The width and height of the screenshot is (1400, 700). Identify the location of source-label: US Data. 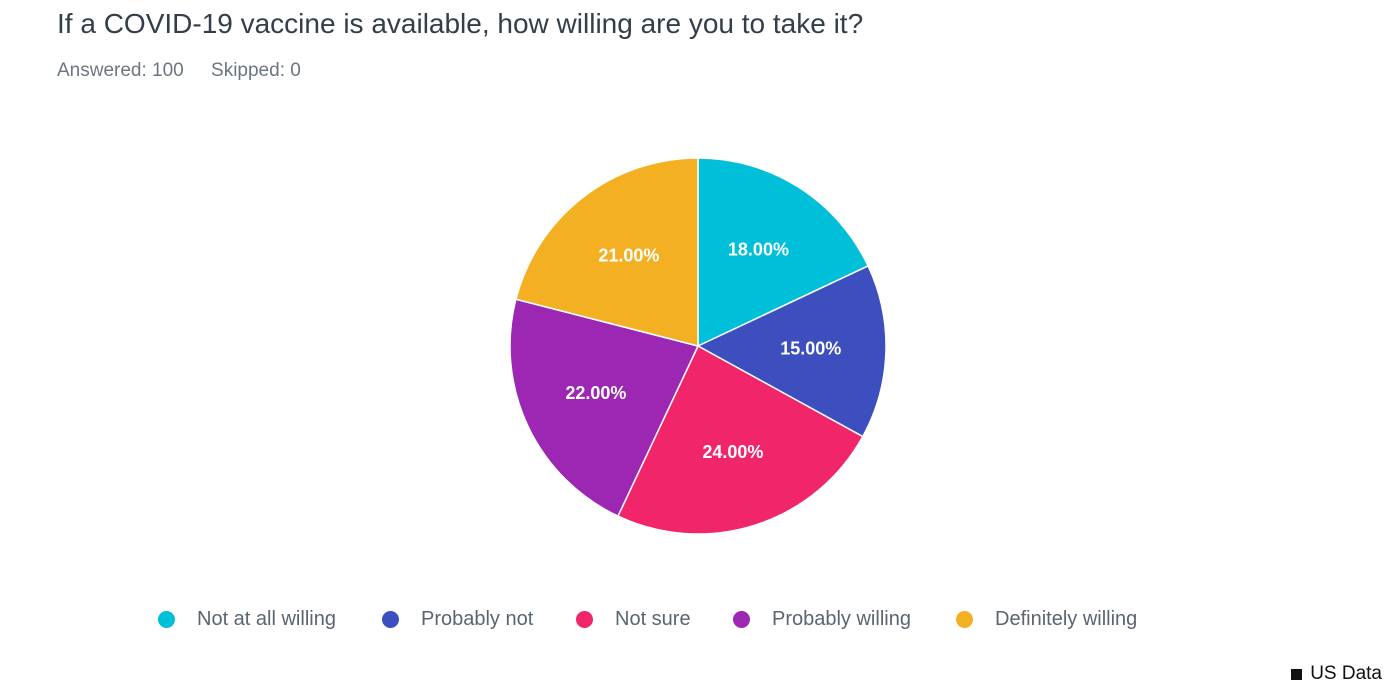
(1336, 674).